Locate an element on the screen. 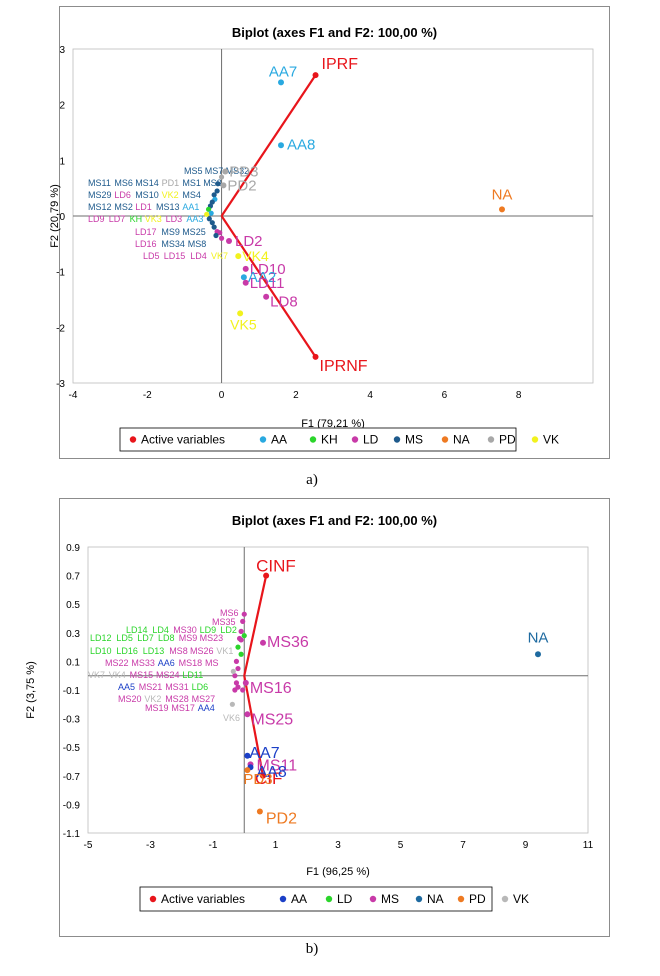  x-tick-label: 1 is located at coordinates (276, 845).